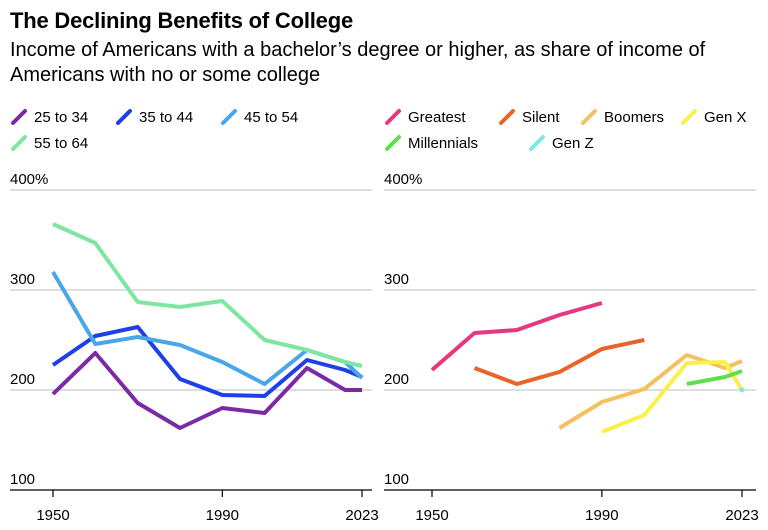 The width and height of the screenshot is (768, 530). Describe the element at coordinates (437, 117) in the screenshot. I see `legend-label: Greatest` at that location.